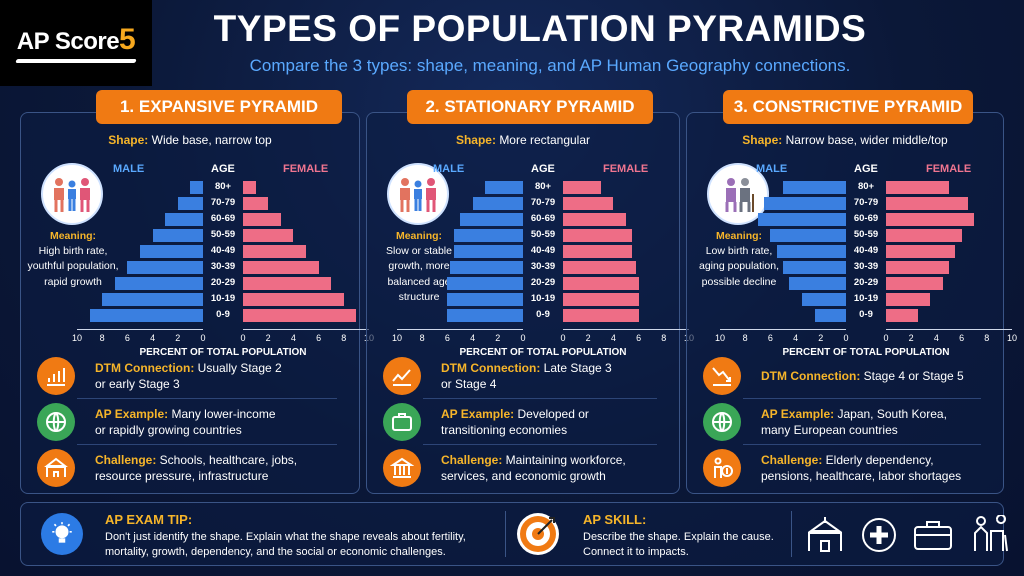  I want to click on challenge-line: Challenge: Elderly dependency,, so click(847, 459).